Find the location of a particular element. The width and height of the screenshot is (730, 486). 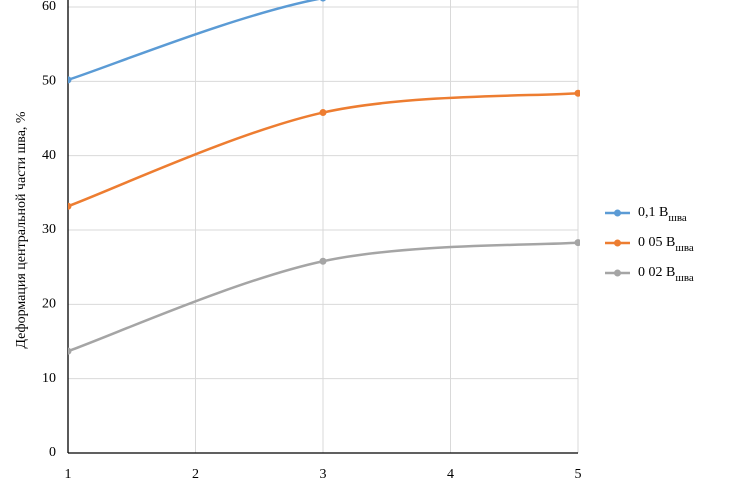

legend-label: 0,1 Вшва is located at coordinates (662, 214).